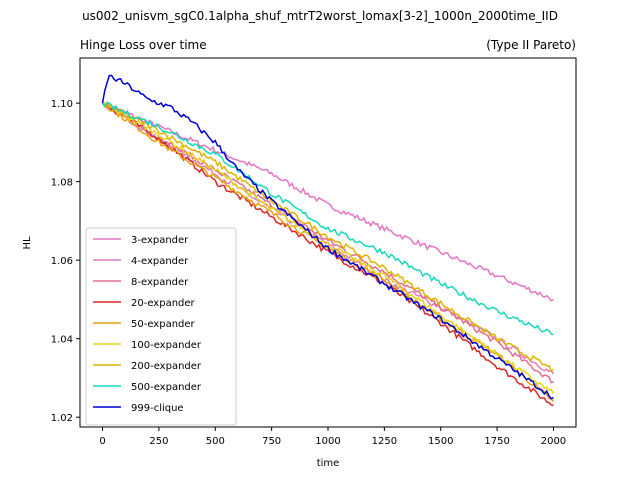  I want to click on x-tick-label: 1750, so click(496, 441).